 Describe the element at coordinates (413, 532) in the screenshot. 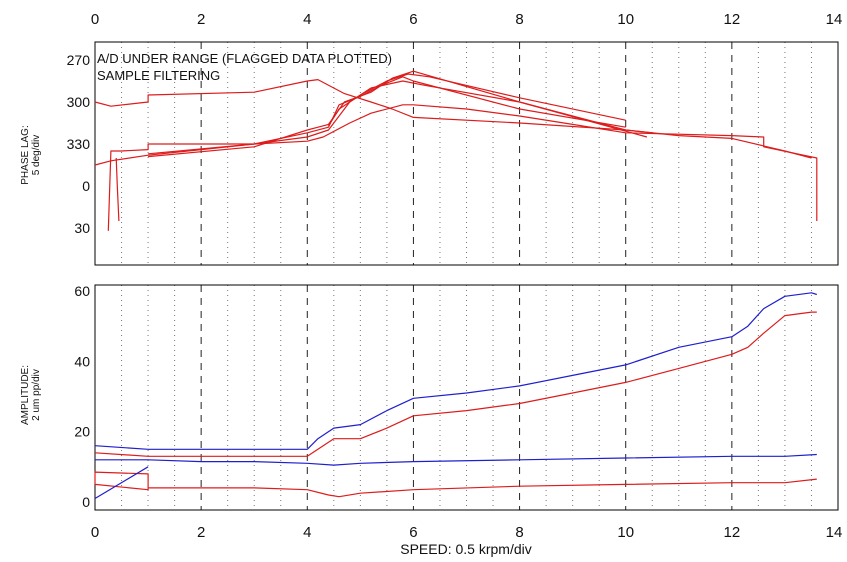

I see `bottom-x-tick-label: 6` at that location.